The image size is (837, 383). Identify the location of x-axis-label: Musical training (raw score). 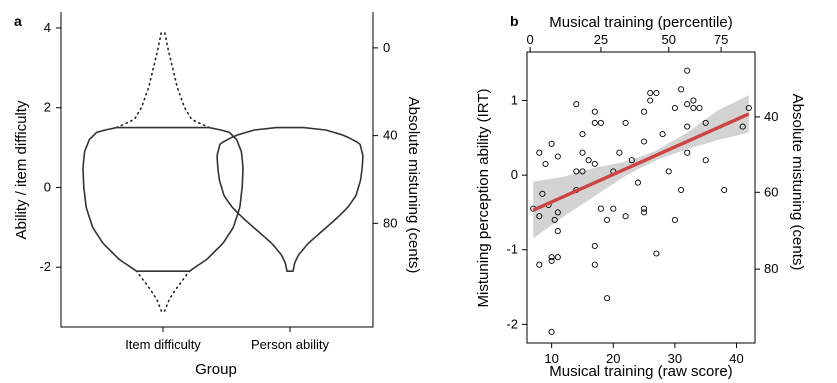
(640, 371).